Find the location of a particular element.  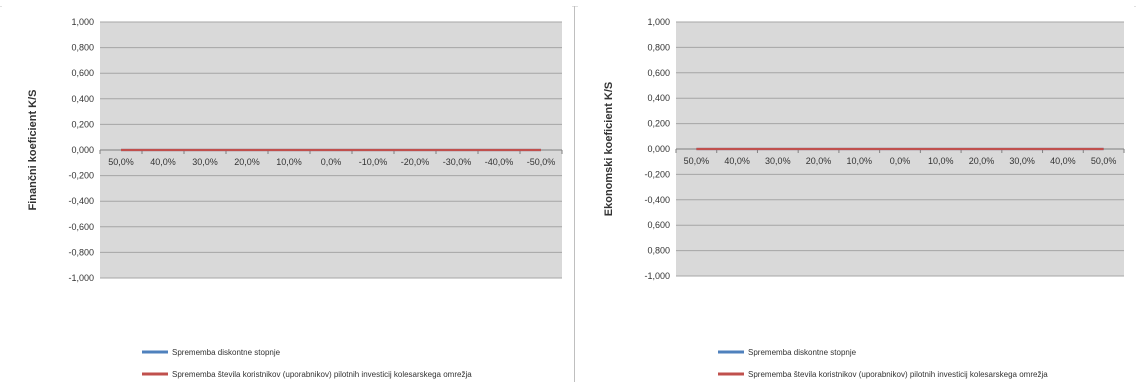

y-tick-label: -0,800 is located at coordinates (81, 252).